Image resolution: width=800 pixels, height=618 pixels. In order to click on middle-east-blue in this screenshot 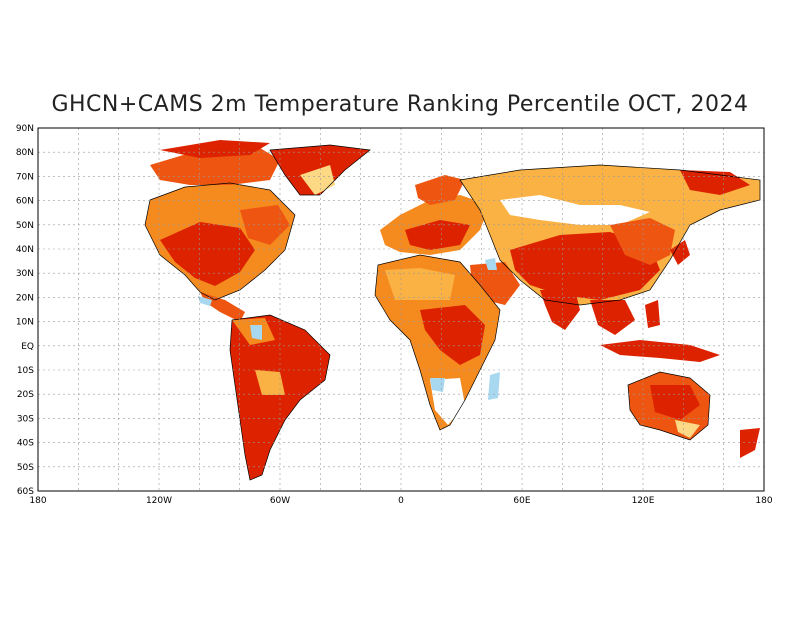, I will do `click(491, 264)`.